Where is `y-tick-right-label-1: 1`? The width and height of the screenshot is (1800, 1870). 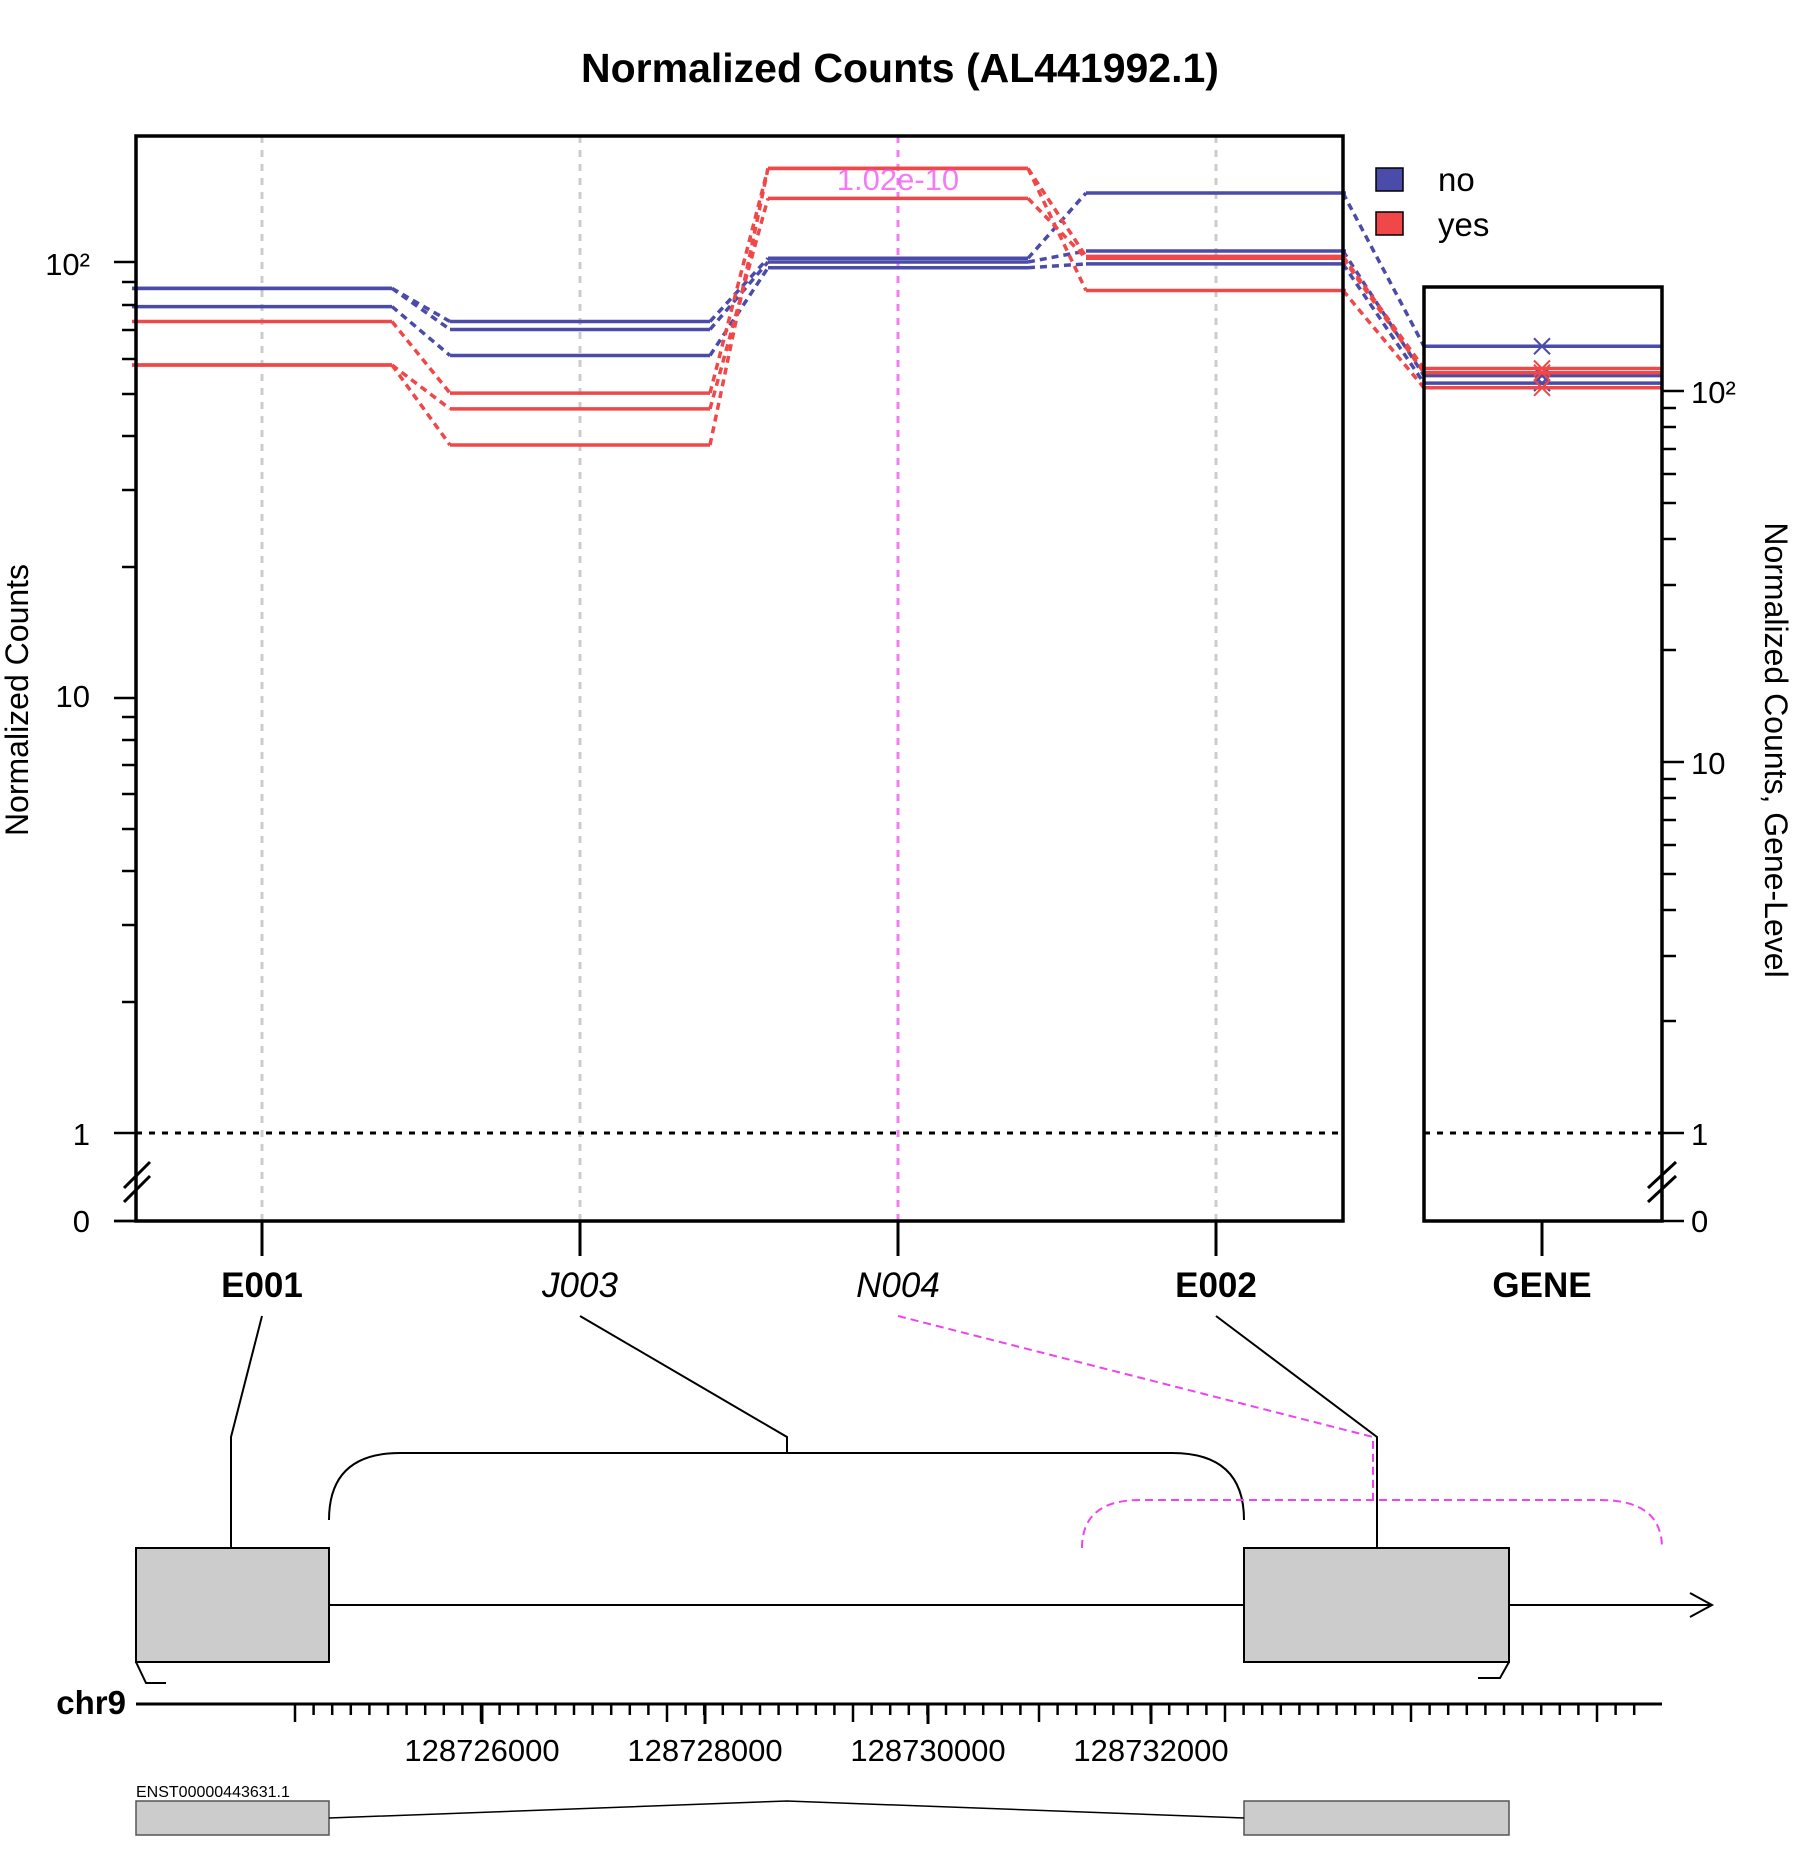 y-tick-right-label-1: 1 is located at coordinates (1699, 1134).